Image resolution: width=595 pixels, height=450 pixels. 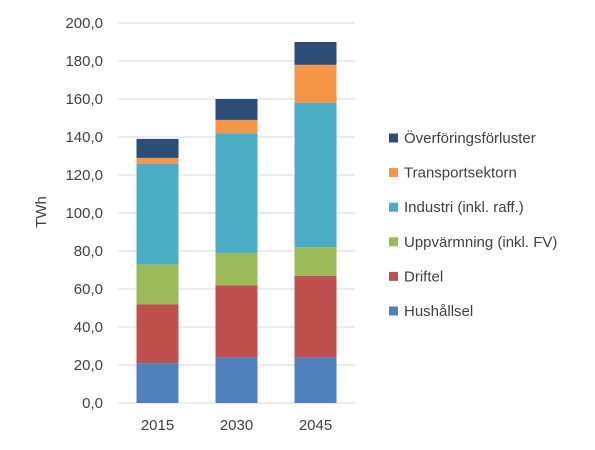 I want to click on y-tick-label: 60,0, so click(x=88, y=289).